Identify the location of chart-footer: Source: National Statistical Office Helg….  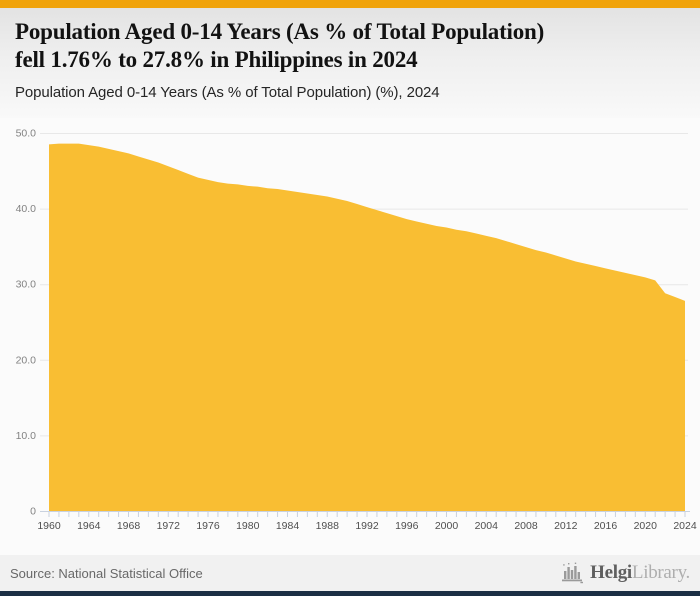
(350, 573).